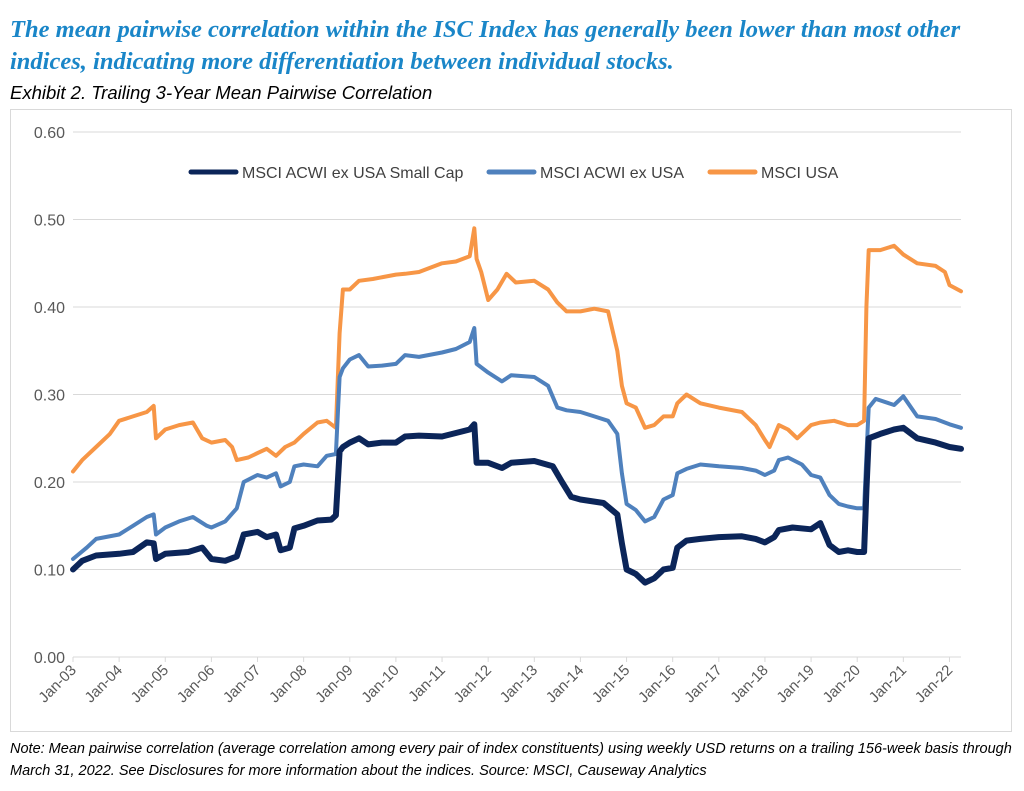  I want to click on x-tick-label: Jan-09, so click(334, 684).